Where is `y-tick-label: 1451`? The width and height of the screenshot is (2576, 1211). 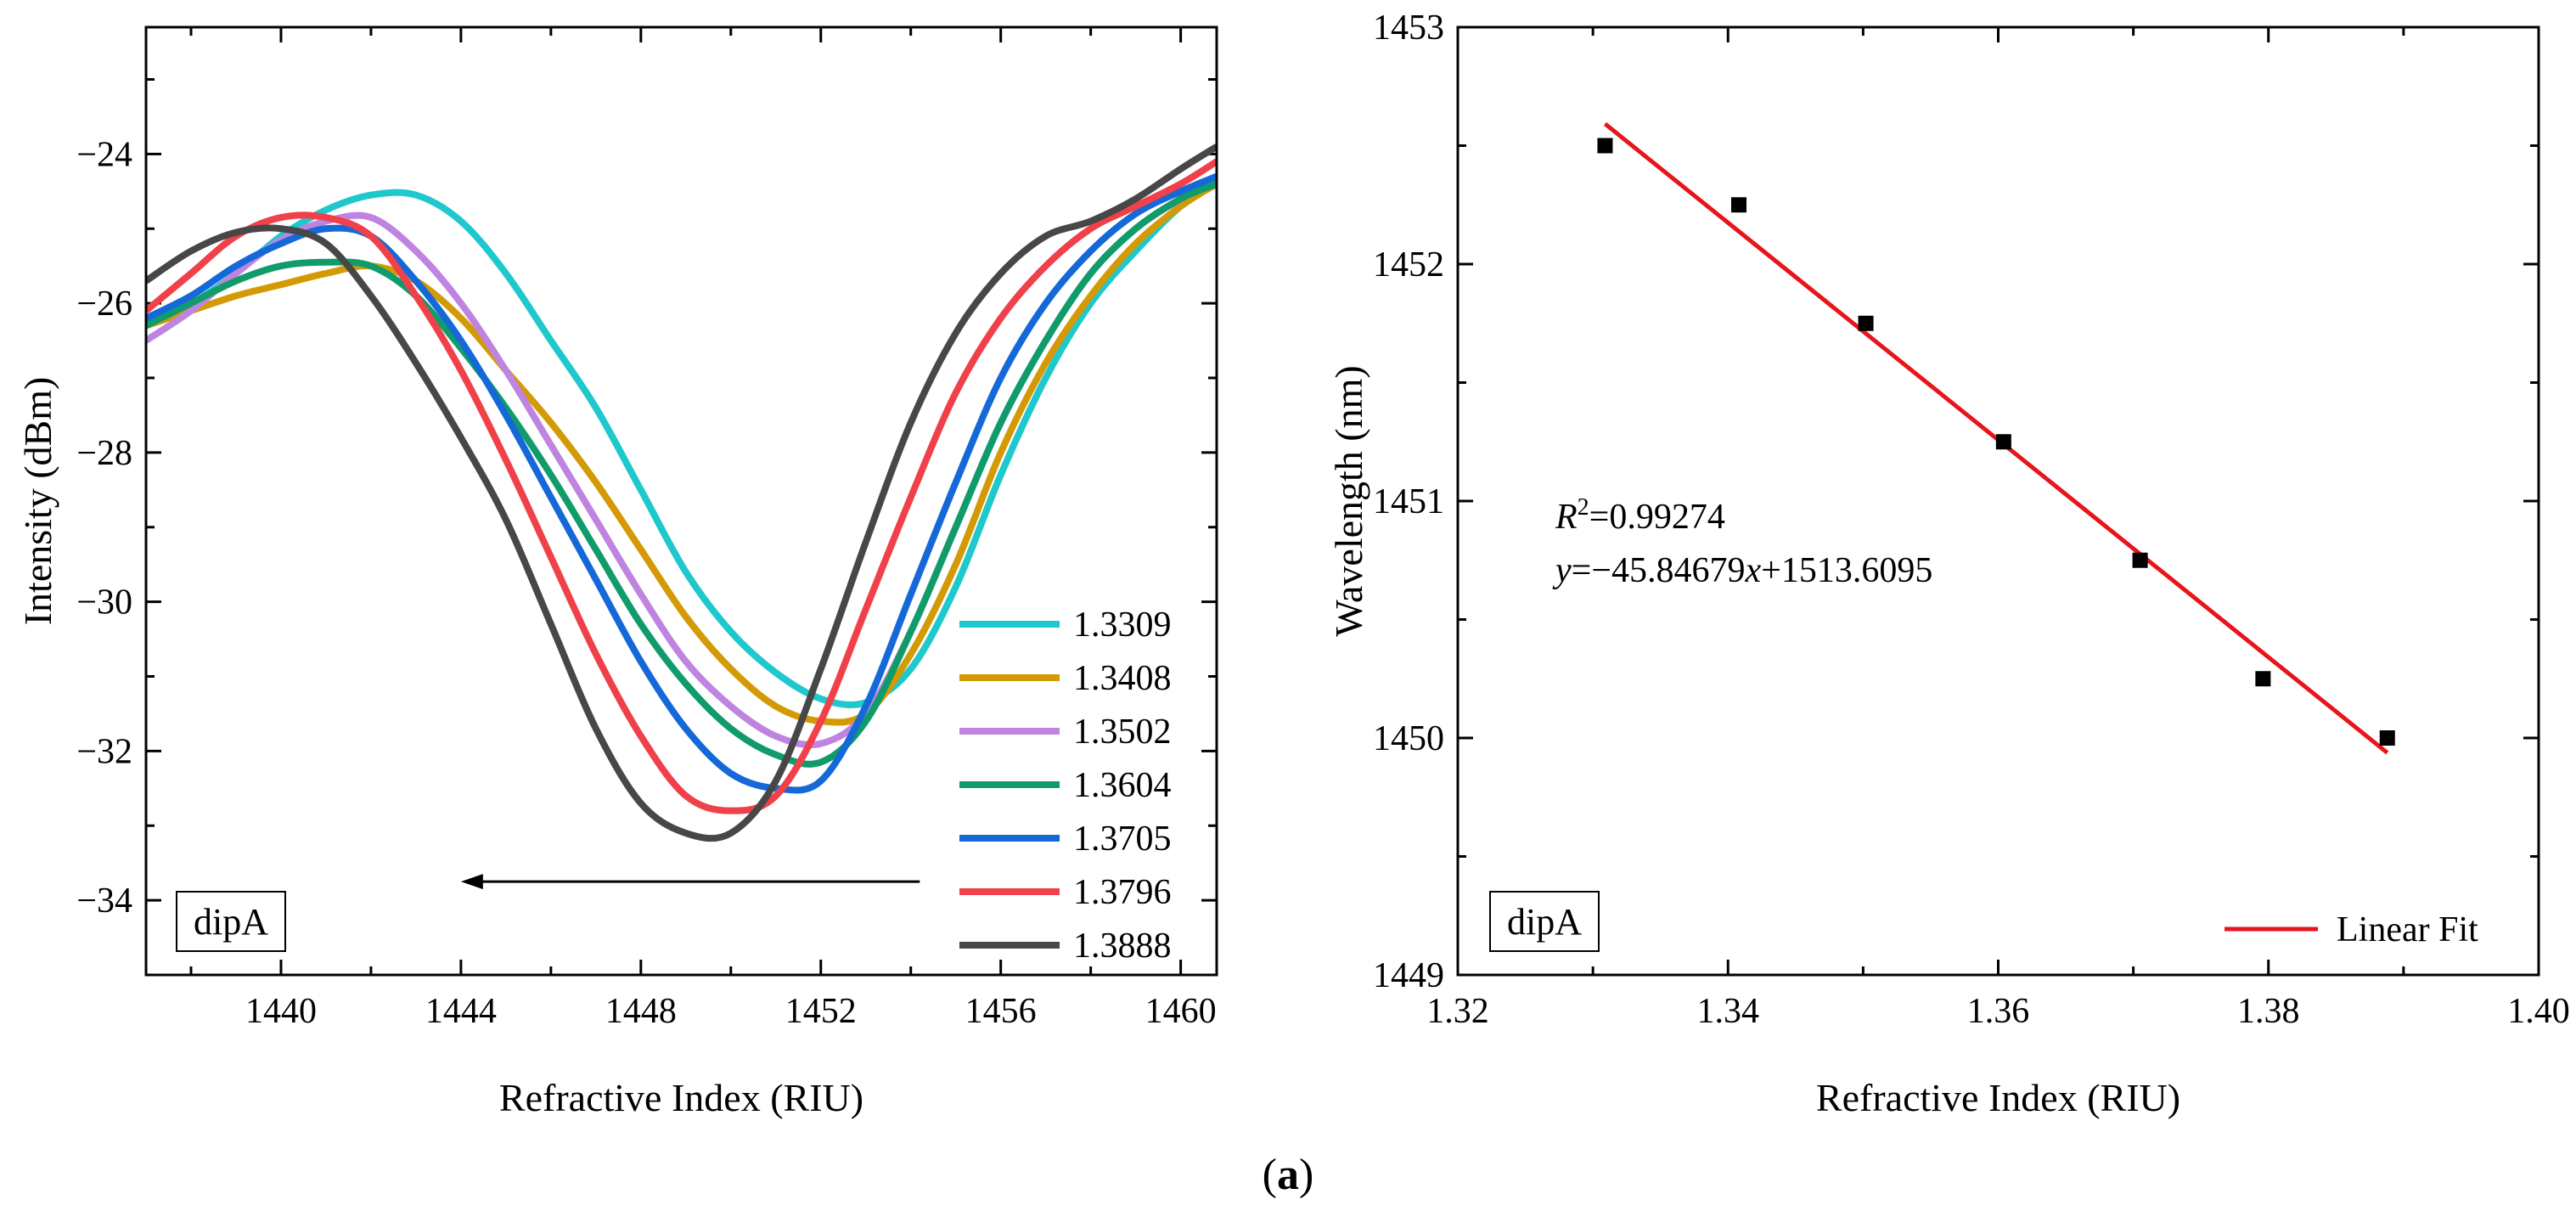
y-tick-label: 1451 is located at coordinates (1408, 502).